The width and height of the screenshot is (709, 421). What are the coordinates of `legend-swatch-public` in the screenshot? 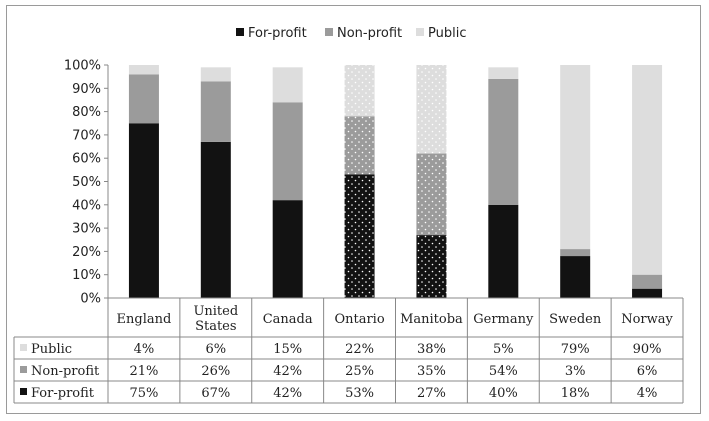 It's located at (420, 32).